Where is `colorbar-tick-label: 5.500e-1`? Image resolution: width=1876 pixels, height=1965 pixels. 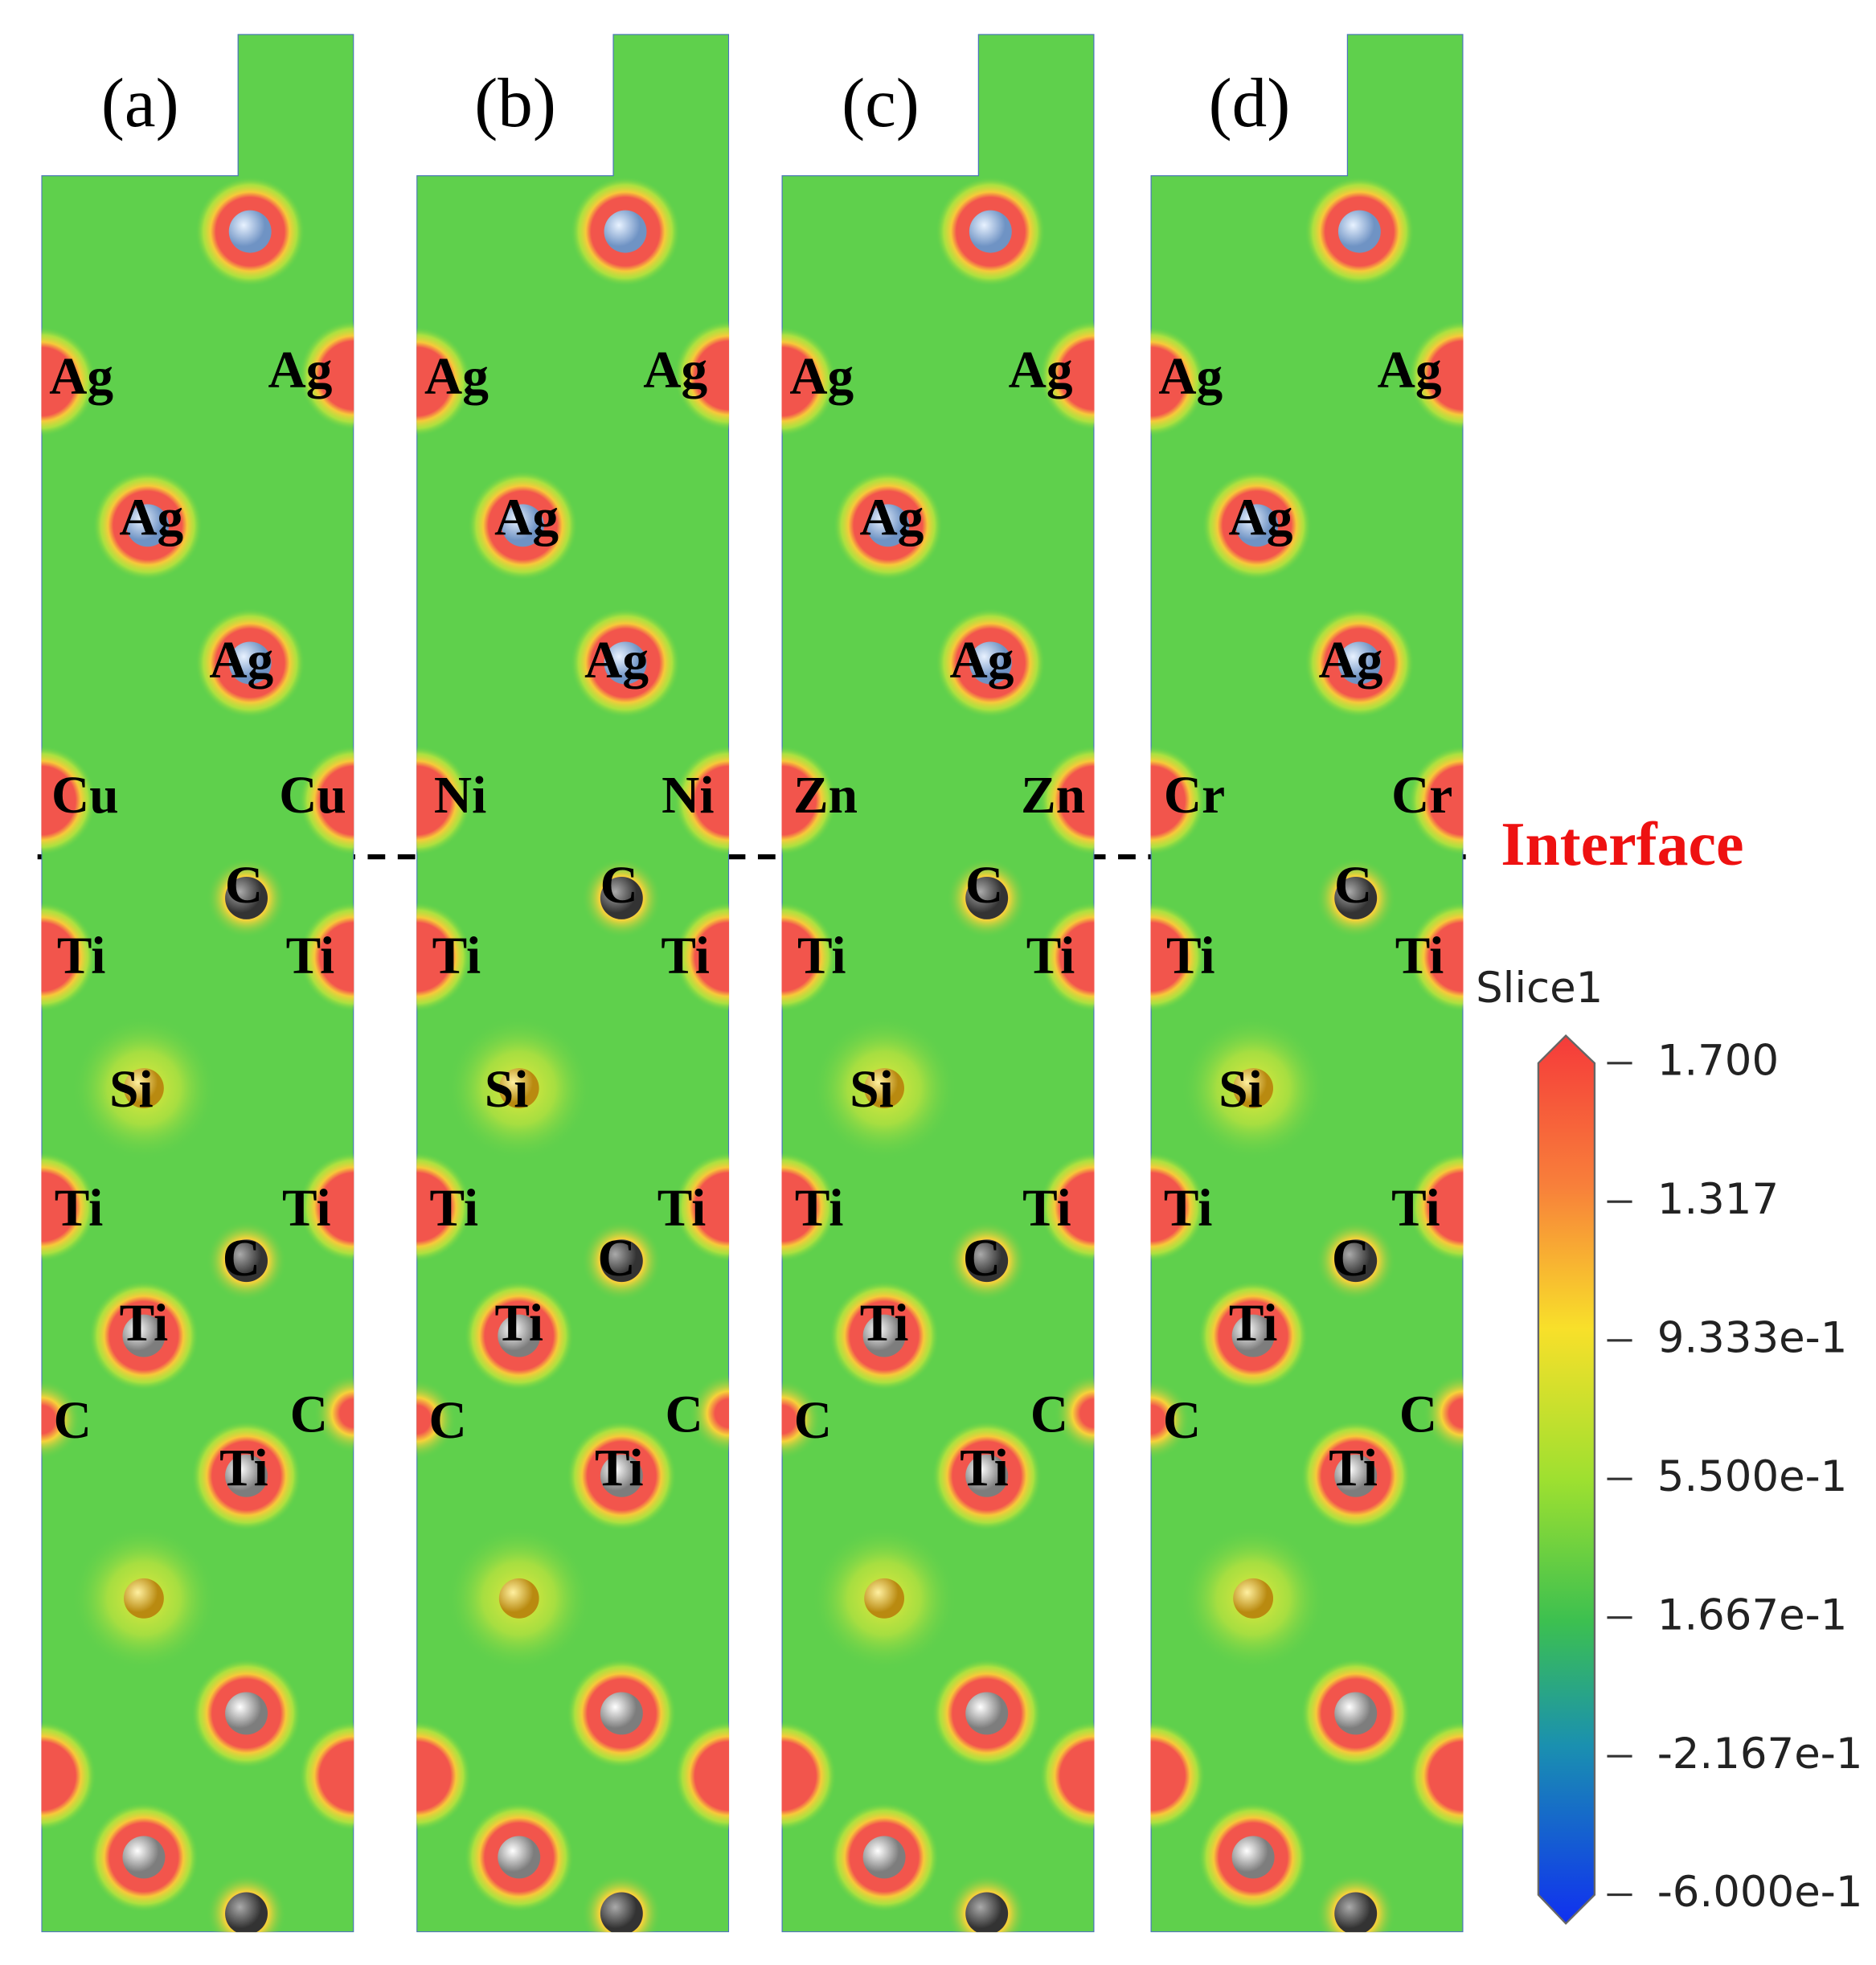 colorbar-tick-label: 5.500e-1 is located at coordinates (1752, 1476).